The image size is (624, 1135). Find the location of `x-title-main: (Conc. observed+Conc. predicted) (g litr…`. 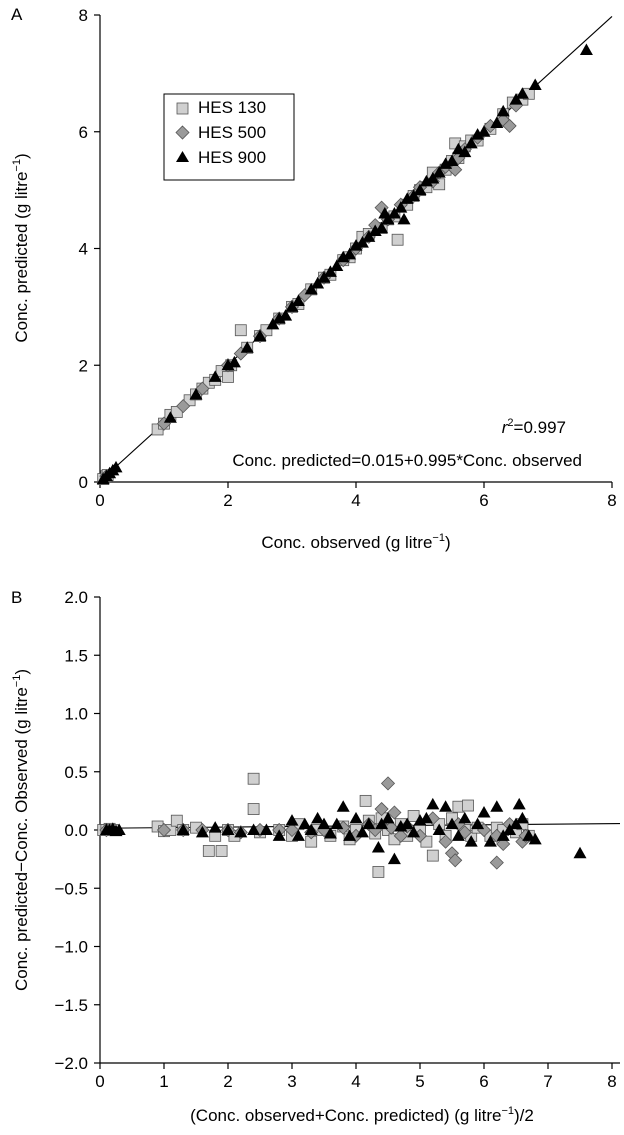

x-title-main: (Conc. observed+Conc. predicted) (g litr… is located at coordinates (345, 1115).